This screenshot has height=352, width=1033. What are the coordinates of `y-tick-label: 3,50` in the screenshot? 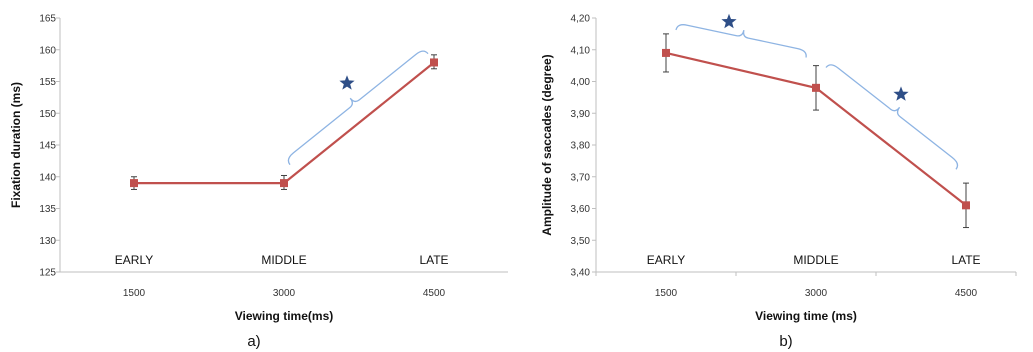 It's located at (581, 241).